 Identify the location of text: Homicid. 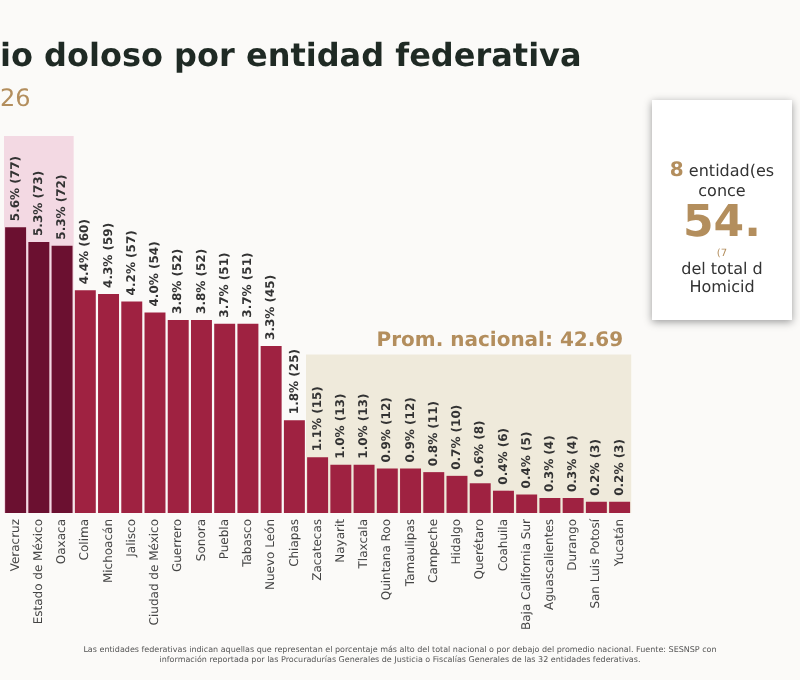
(722, 287).